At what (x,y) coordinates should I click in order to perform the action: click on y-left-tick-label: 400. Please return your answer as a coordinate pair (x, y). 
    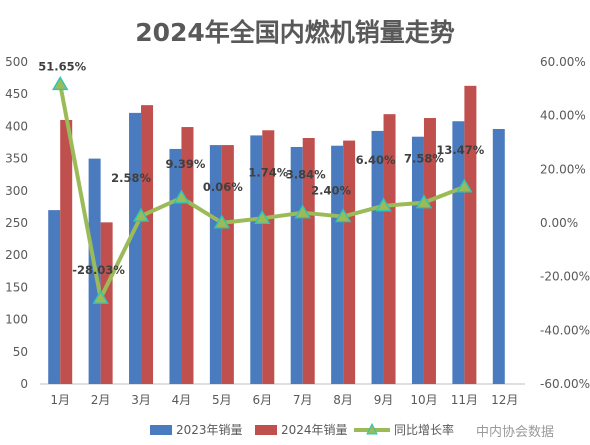
    Looking at the image, I should click on (16, 126).